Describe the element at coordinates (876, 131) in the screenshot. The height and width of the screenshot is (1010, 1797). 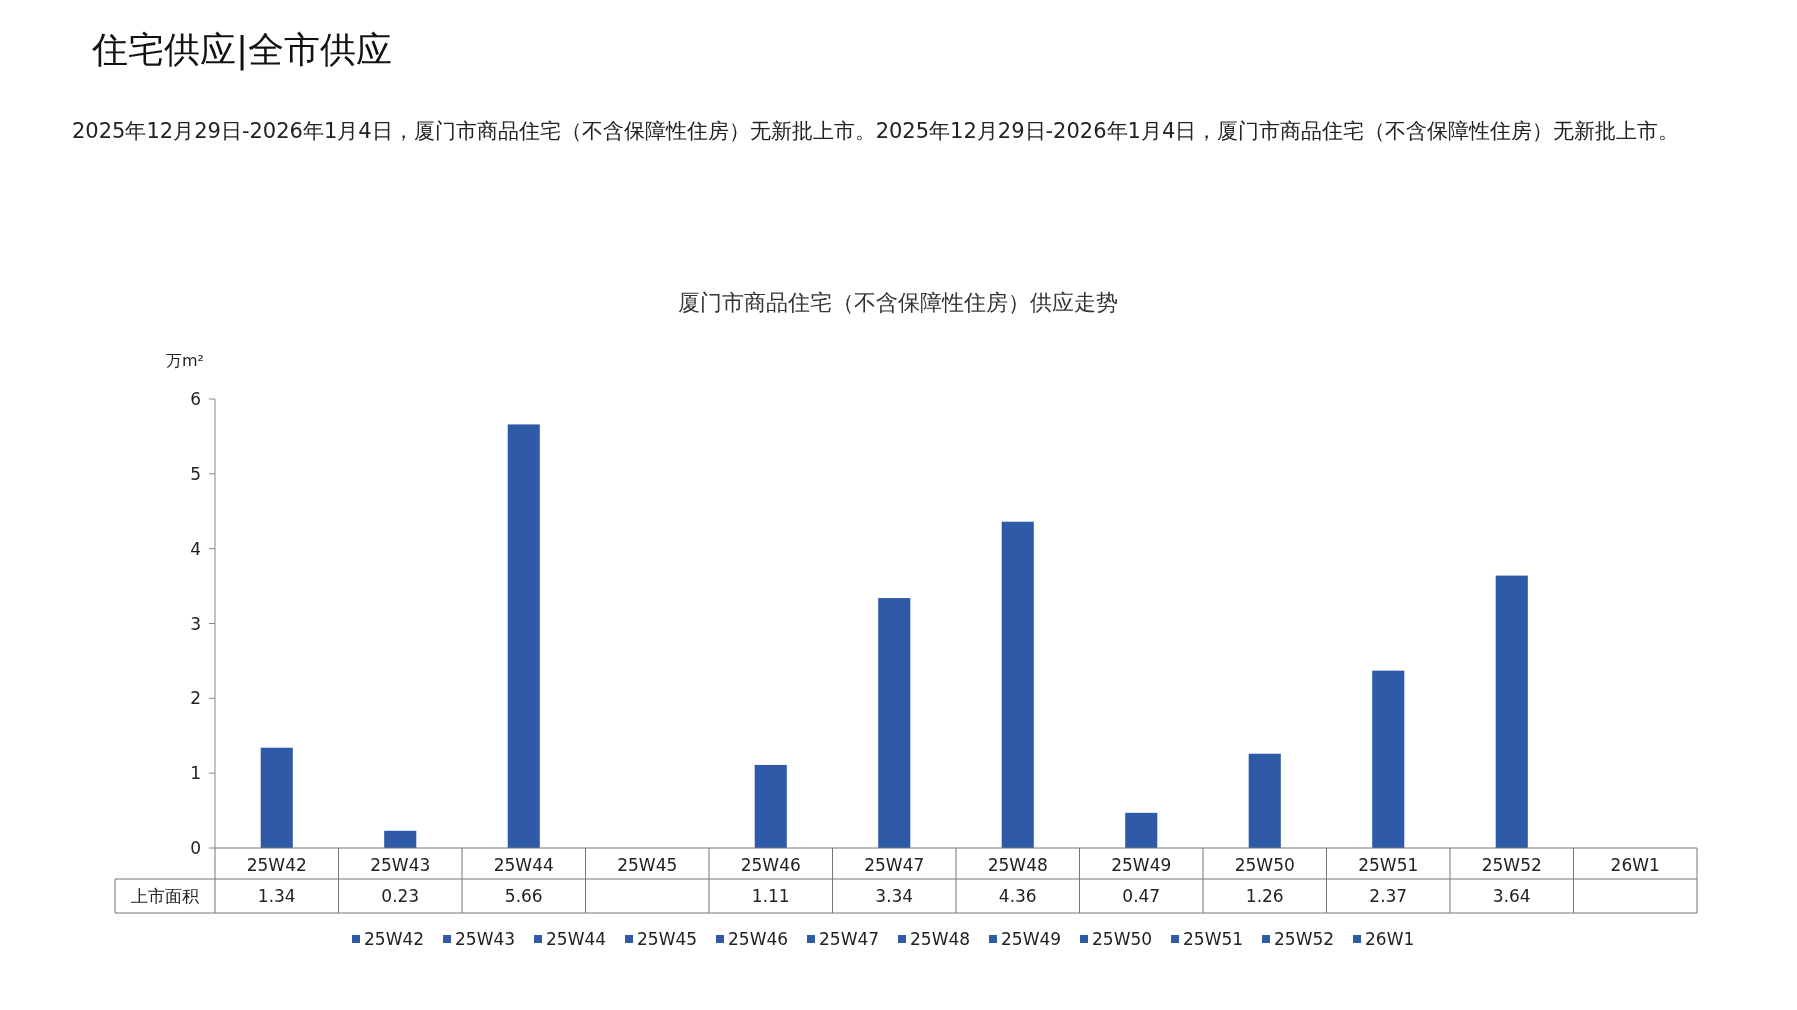
I see `text: 2025年12月29日-2026年1月4日，厦门市商品住宅（不含保障性住房）无新批上市。2025年12月29日-2026年1月4日，厦门市商品住宅（不含保障性住房）无新批上市。` at that location.